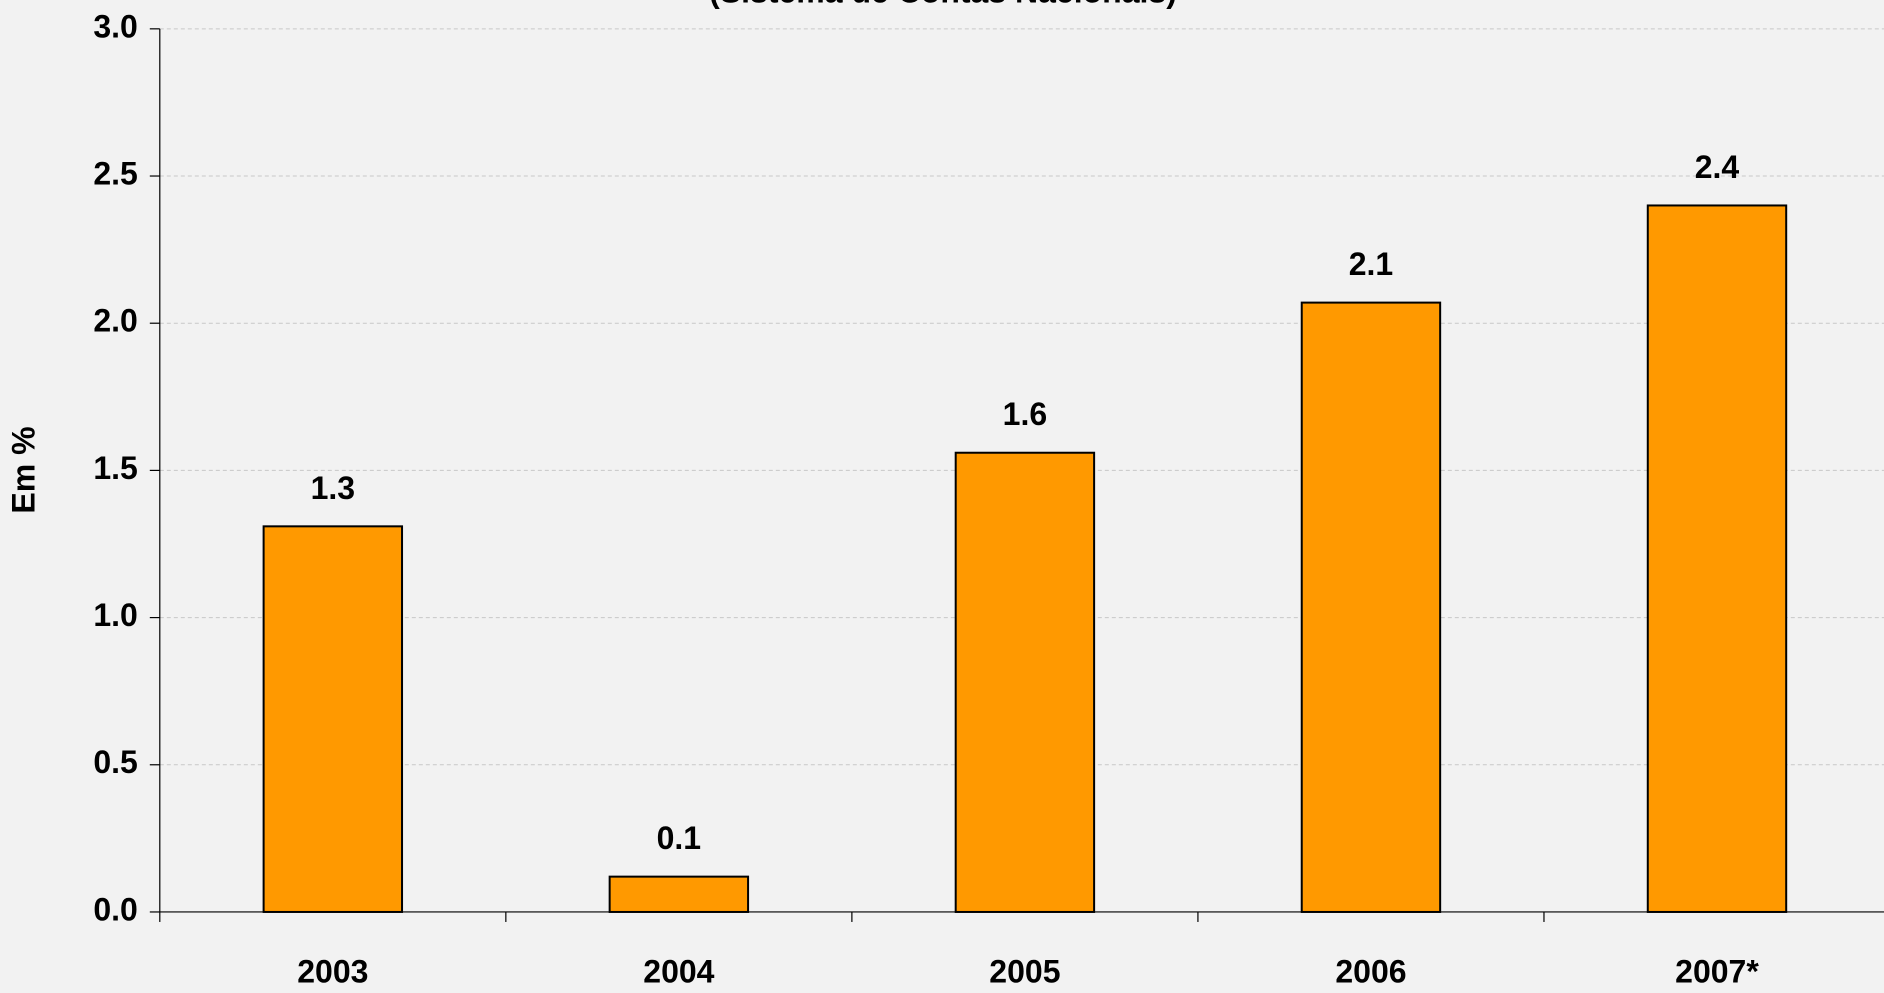 This screenshot has height=993, width=1884. What do you see at coordinates (1025, 414) in the screenshot?
I see `value-label: 1.6` at bounding box center [1025, 414].